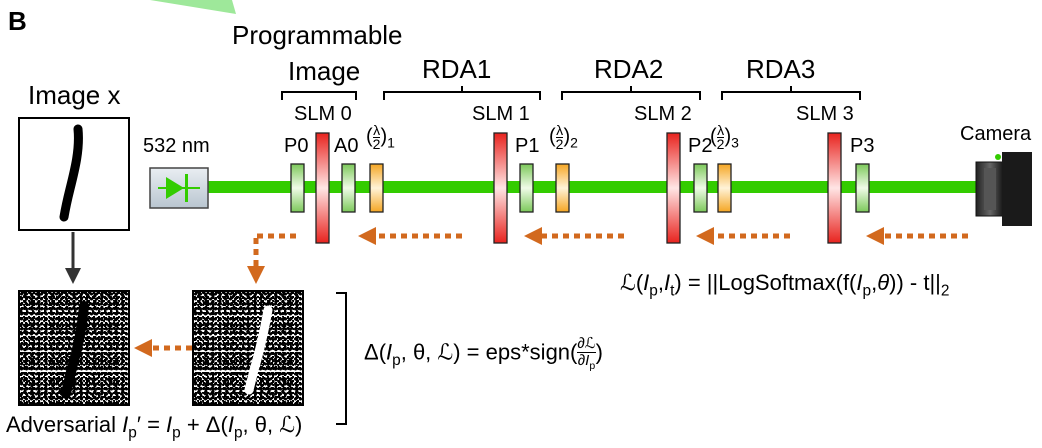 The width and height of the screenshot is (1042, 448). Describe the element at coordinates (176, 146) in the screenshot. I see `laser-wavelength-label: 532 nm` at that location.